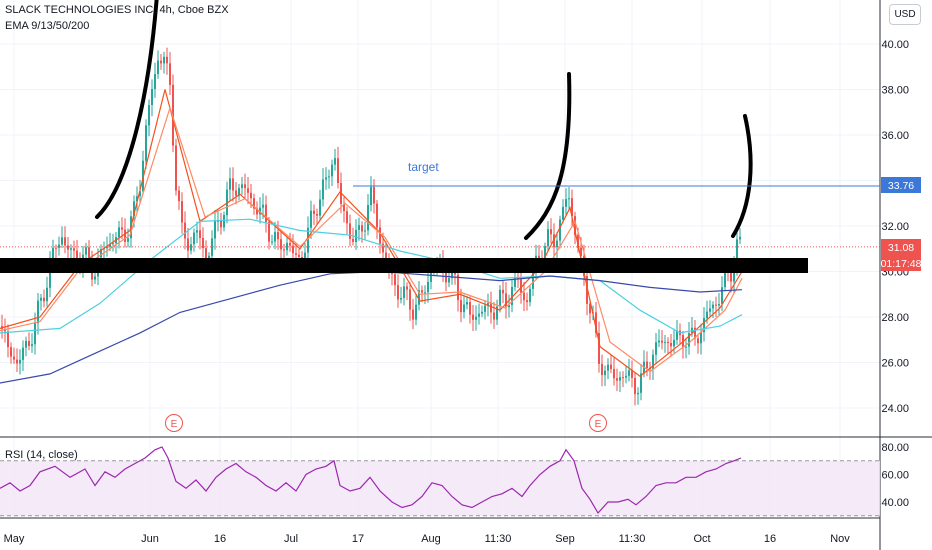 Image resolution: width=932 pixels, height=550 pixels. I want to click on currency-button: USD, so click(905, 14).